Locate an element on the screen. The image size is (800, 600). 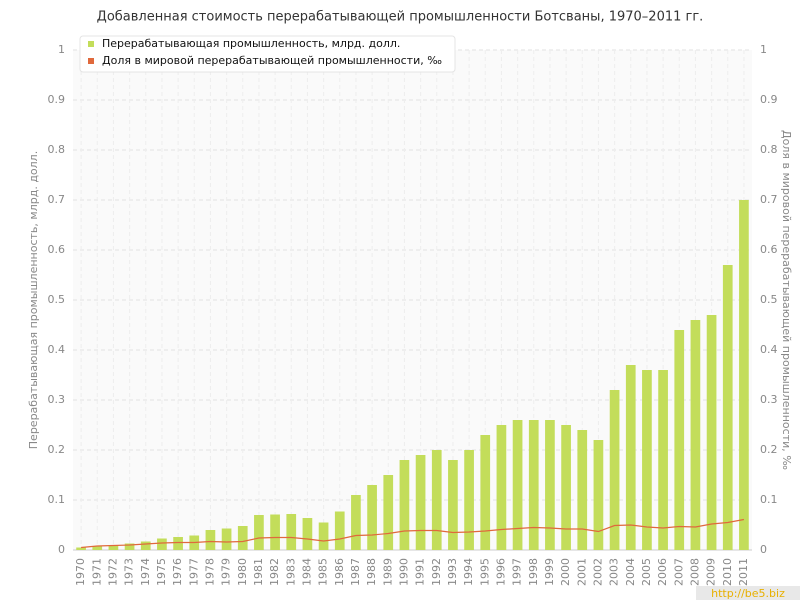
y-tick-label: 0.4 is located at coordinates (57, 349).